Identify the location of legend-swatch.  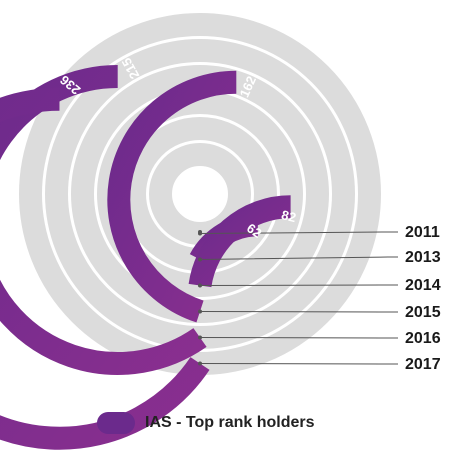
(116, 423).